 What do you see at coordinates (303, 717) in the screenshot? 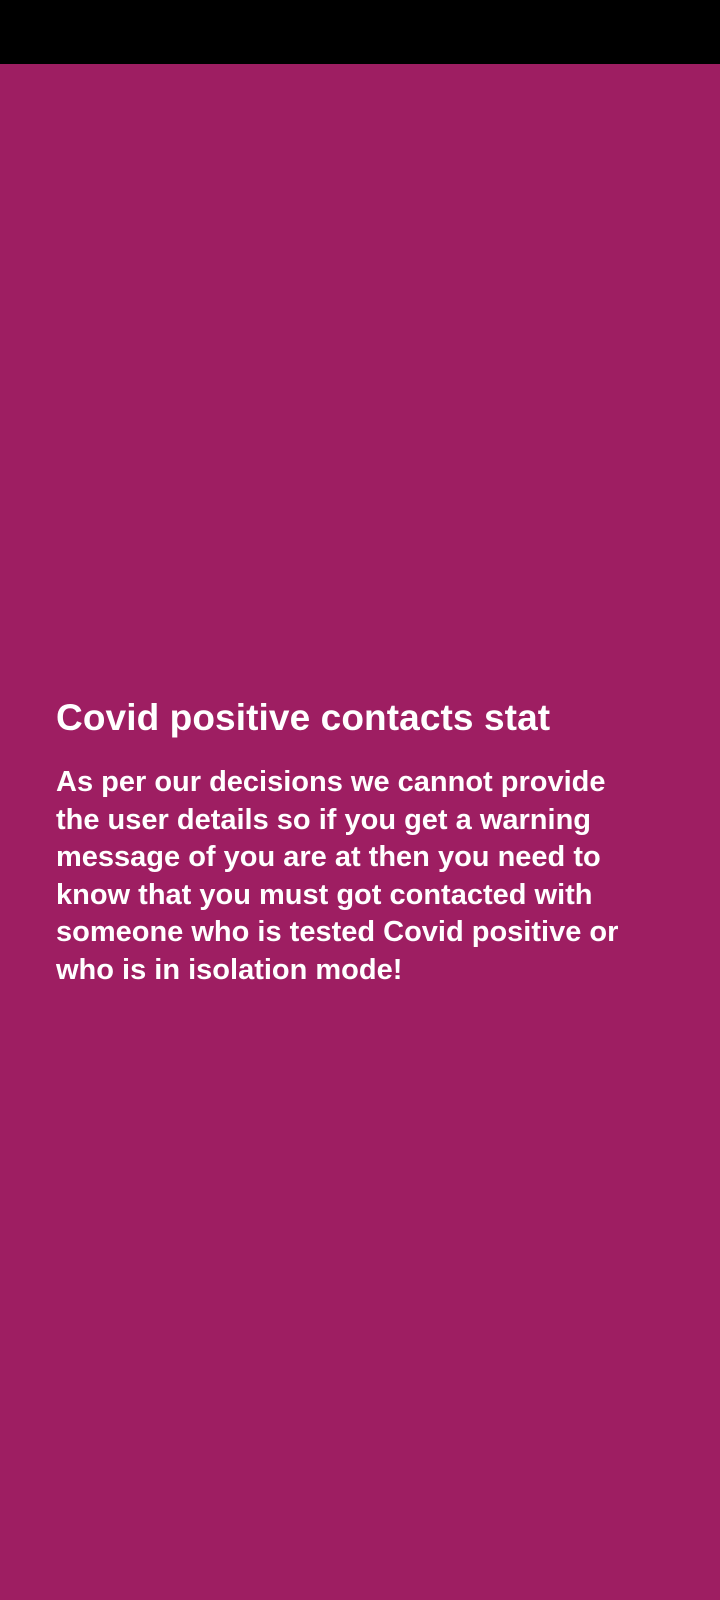
I see `page-title: Covid positive contacts stat` at bounding box center [303, 717].